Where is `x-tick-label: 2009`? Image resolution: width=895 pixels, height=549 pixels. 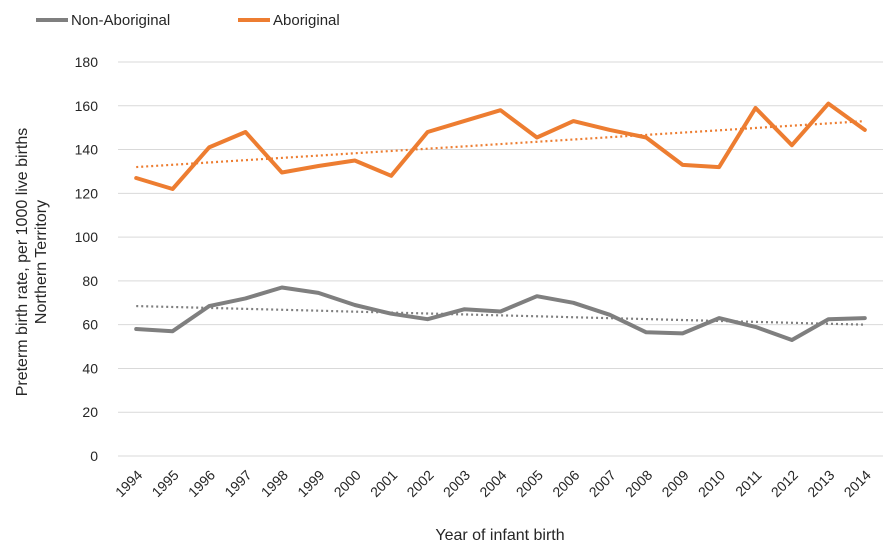
x-tick-label: 2009 is located at coordinates (674, 483).